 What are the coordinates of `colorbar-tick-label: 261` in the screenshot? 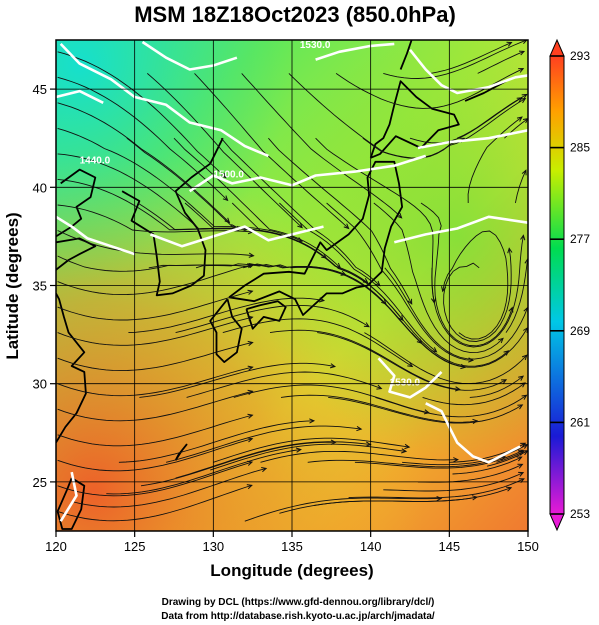 It's located at (580, 422).